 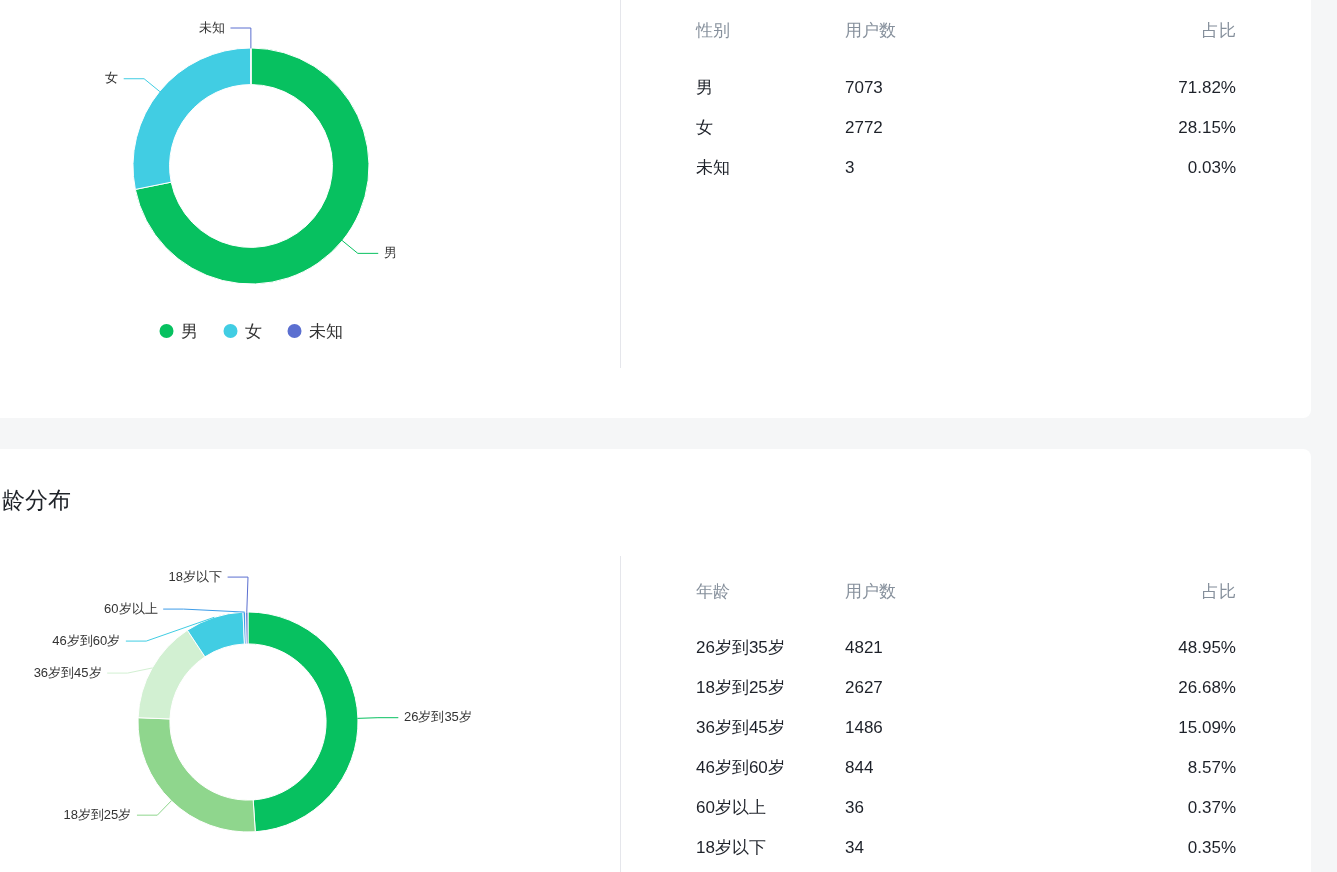 I want to click on text: 0.03%, so click(x=1211, y=168).